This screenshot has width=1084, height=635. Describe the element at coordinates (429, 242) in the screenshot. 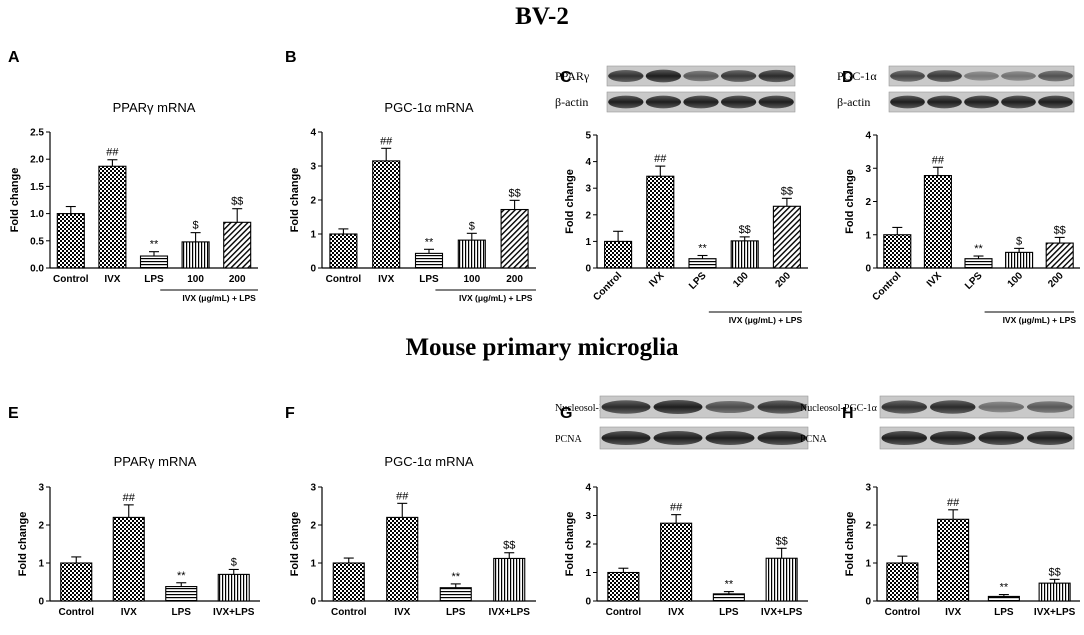

I see `annotation-b-2: **` at that location.